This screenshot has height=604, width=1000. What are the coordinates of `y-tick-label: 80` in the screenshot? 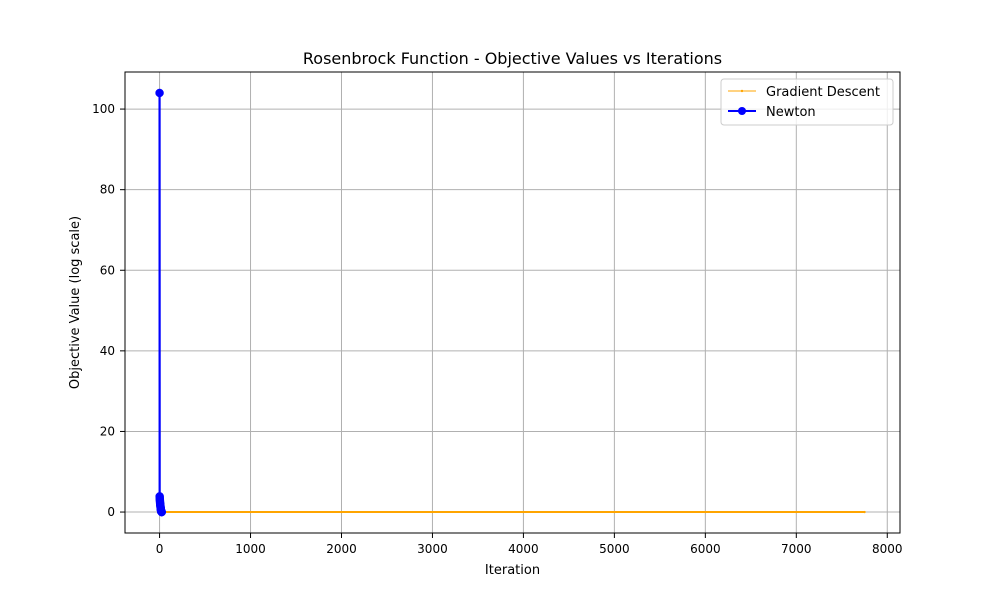 It's located at (107, 190).